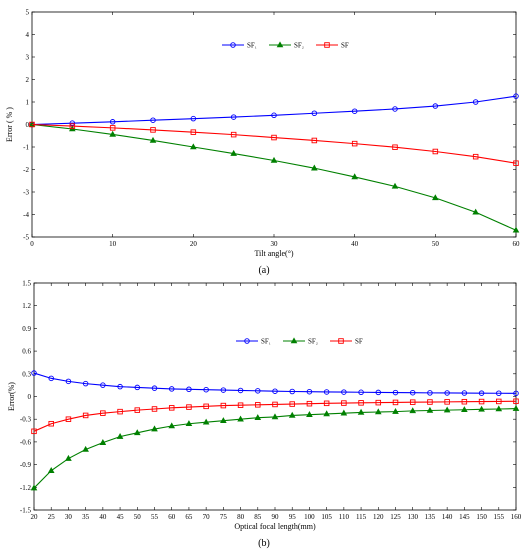 The width and height of the screenshot is (528, 550). Describe the element at coordinates (258, 517) in the screenshot. I see `x-tick-label: 85` at that location.